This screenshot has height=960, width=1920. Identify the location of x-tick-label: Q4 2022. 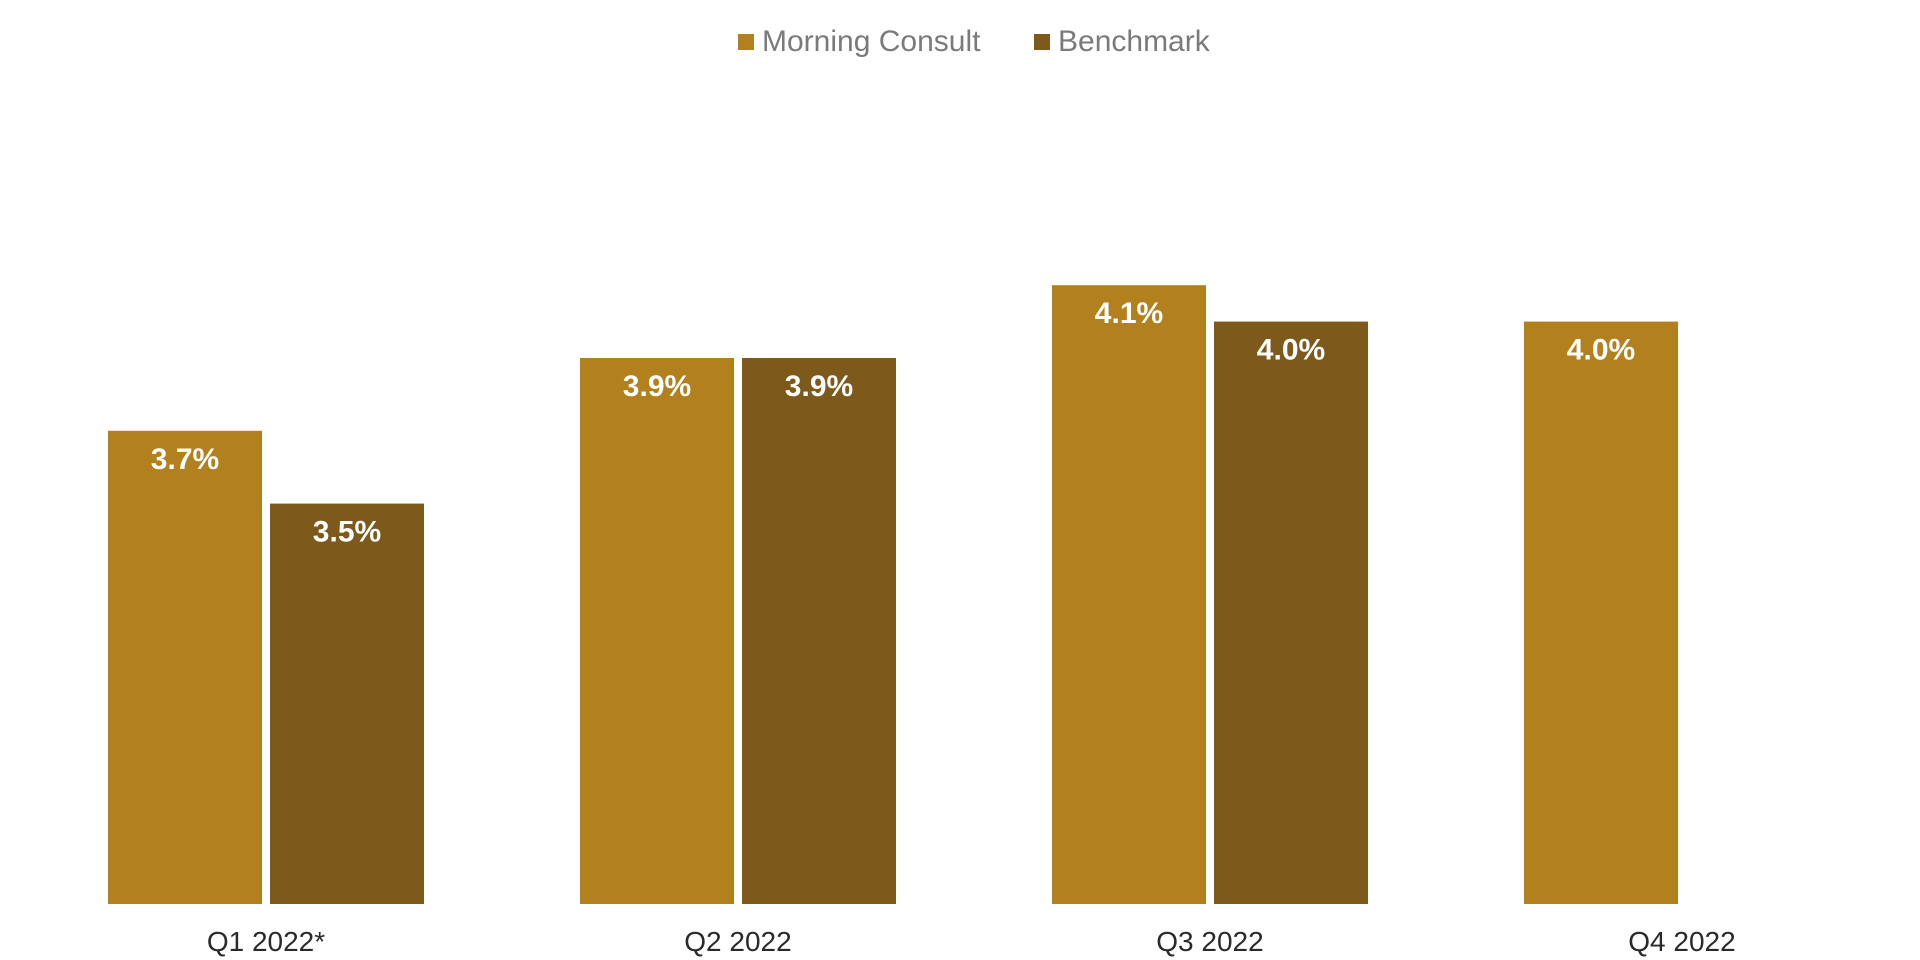
(1681, 941).